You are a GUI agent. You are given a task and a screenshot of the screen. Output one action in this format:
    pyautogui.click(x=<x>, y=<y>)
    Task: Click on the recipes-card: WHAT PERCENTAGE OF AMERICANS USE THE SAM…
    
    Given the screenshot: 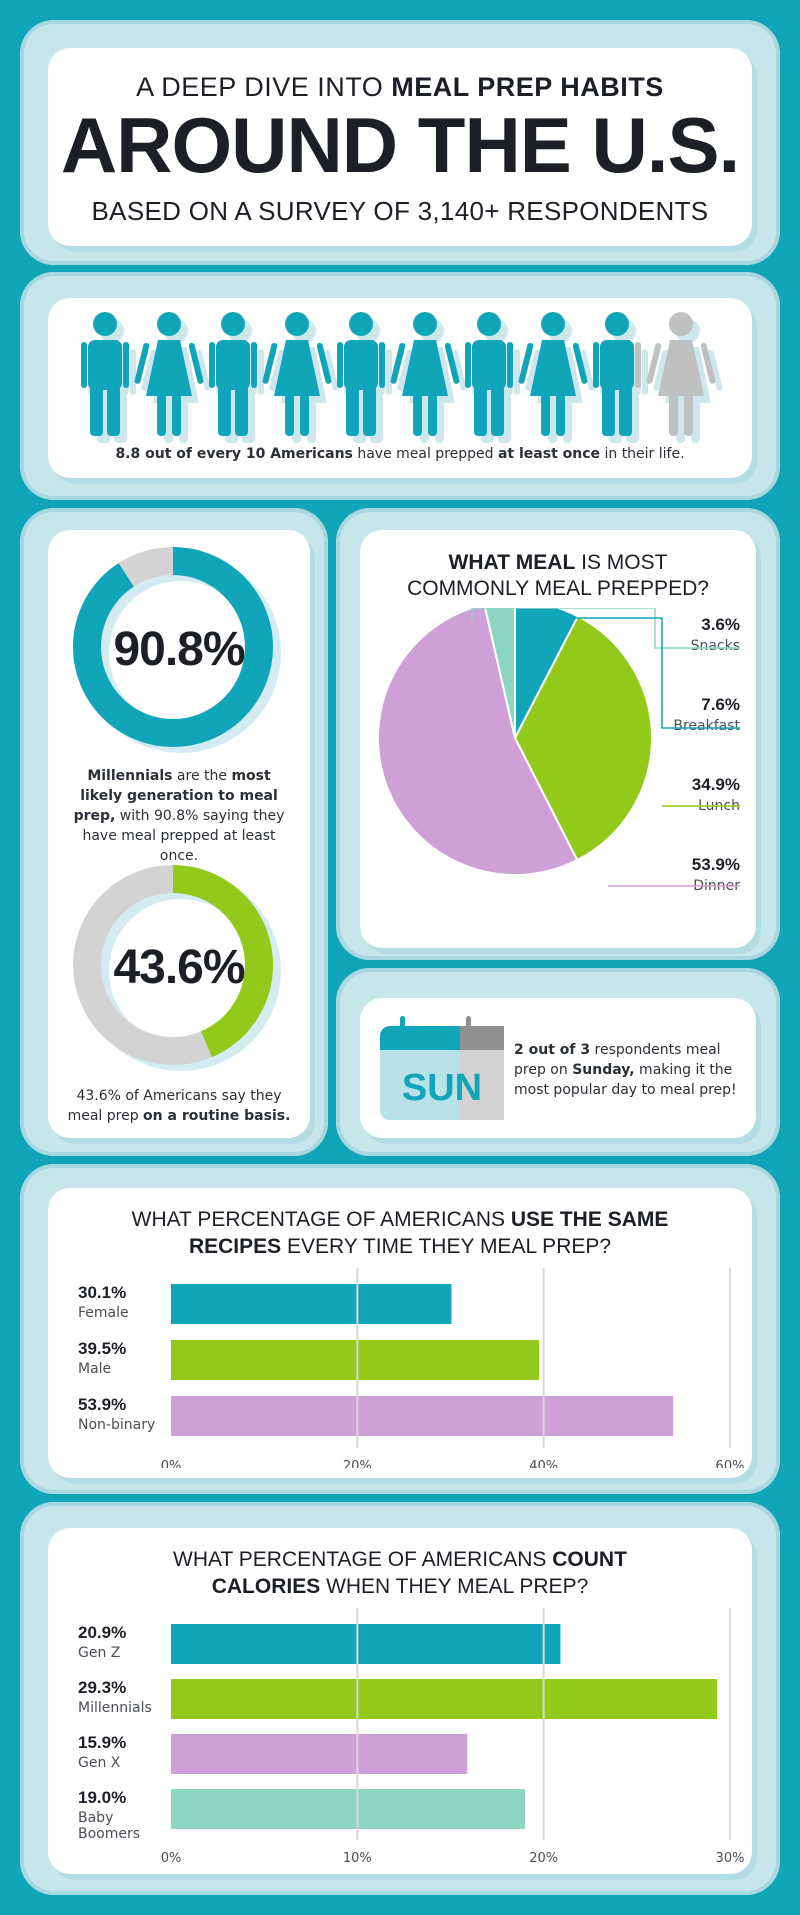 What is the action you would take?
    pyautogui.click(x=400, y=1333)
    